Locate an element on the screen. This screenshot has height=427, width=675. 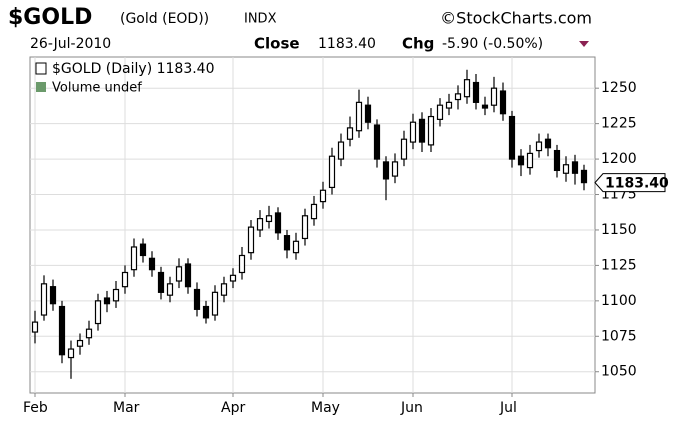
y-tick-label: 1050 is located at coordinates (619, 372).